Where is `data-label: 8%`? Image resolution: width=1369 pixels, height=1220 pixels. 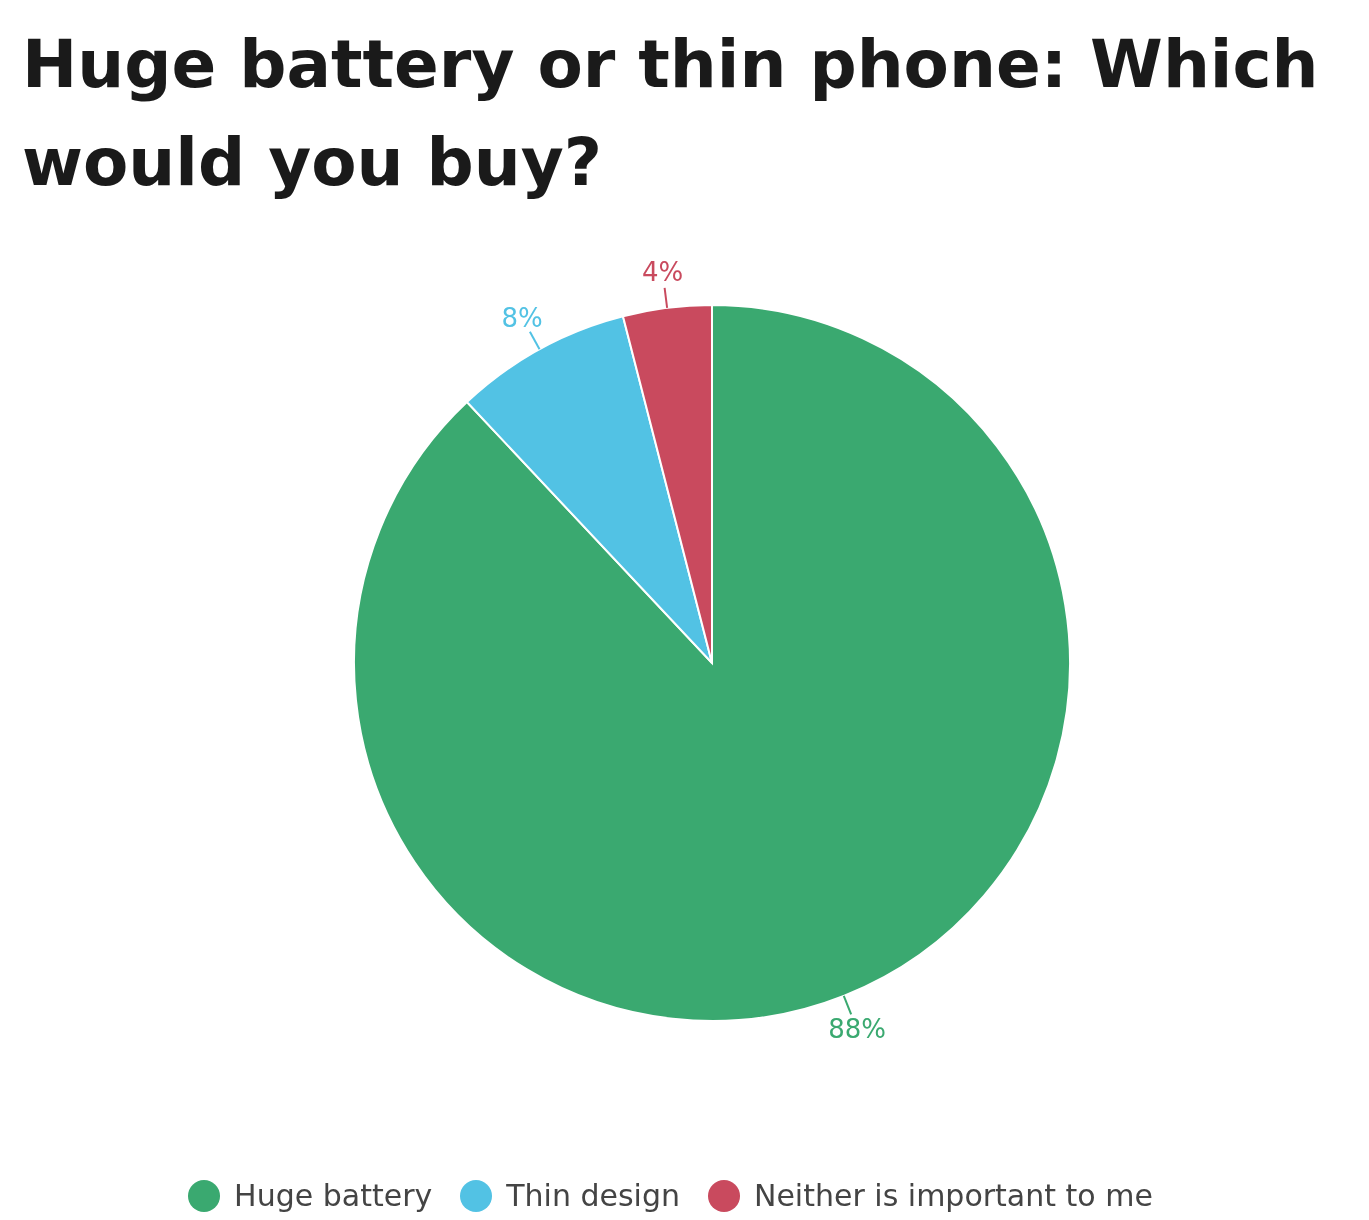
data-label: 8% is located at coordinates (522, 317).